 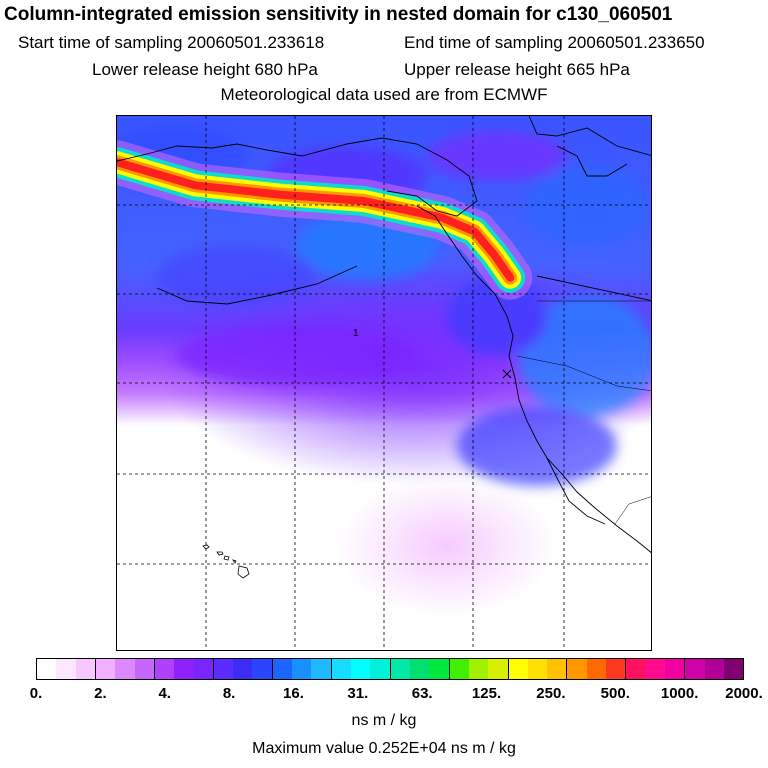 What do you see at coordinates (384, 748) in the screenshot?
I see `maximum-value-label: Maximum value 0.252E+04 ns m / kg` at bounding box center [384, 748].